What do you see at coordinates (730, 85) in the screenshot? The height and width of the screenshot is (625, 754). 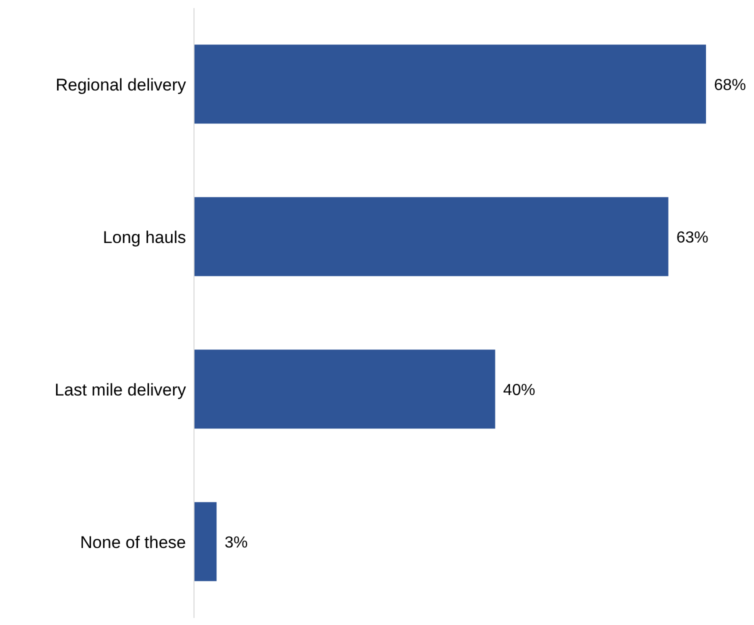 I see `data-label: 68%` at bounding box center [730, 85].